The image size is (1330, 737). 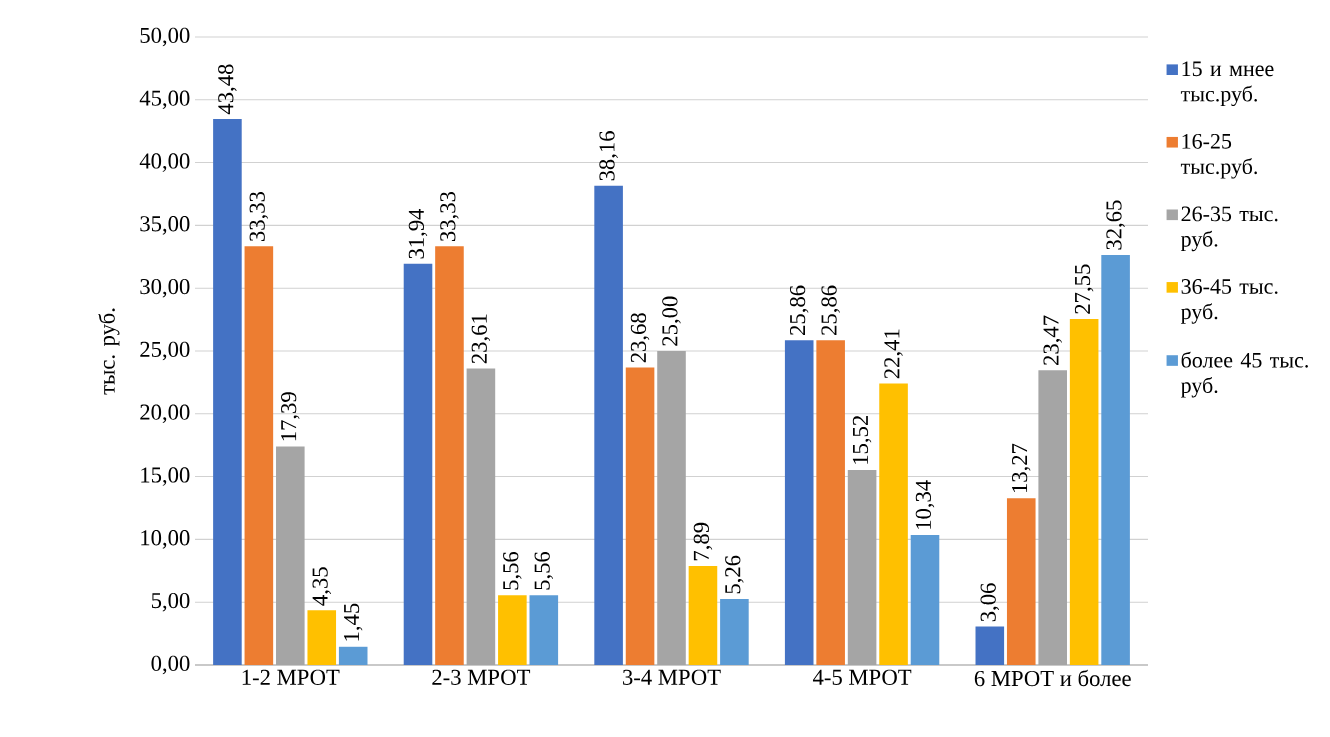 What do you see at coordinates (671, 321) in the screenshot?
I see `data-label: 25,00` at bounding box center [671, 321].